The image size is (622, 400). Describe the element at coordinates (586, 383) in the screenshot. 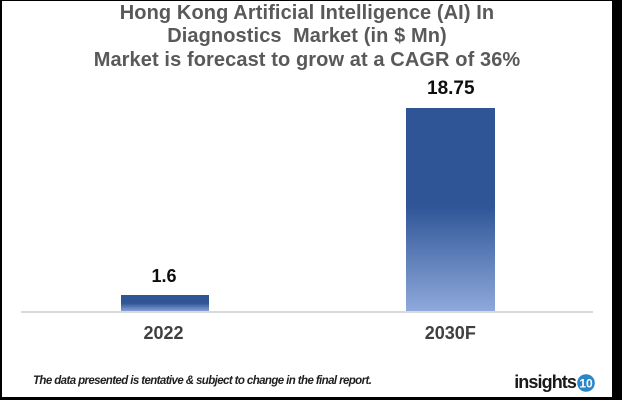

I see `svg-text: 10` at that location.